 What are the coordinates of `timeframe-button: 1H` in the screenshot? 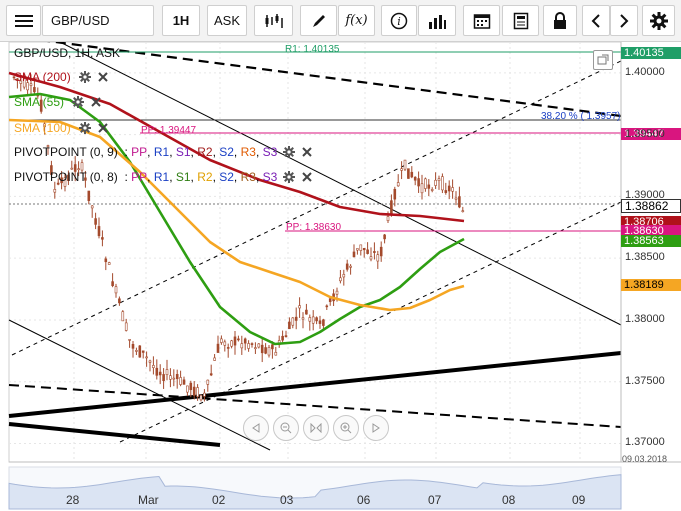 It's located at (181, 20).